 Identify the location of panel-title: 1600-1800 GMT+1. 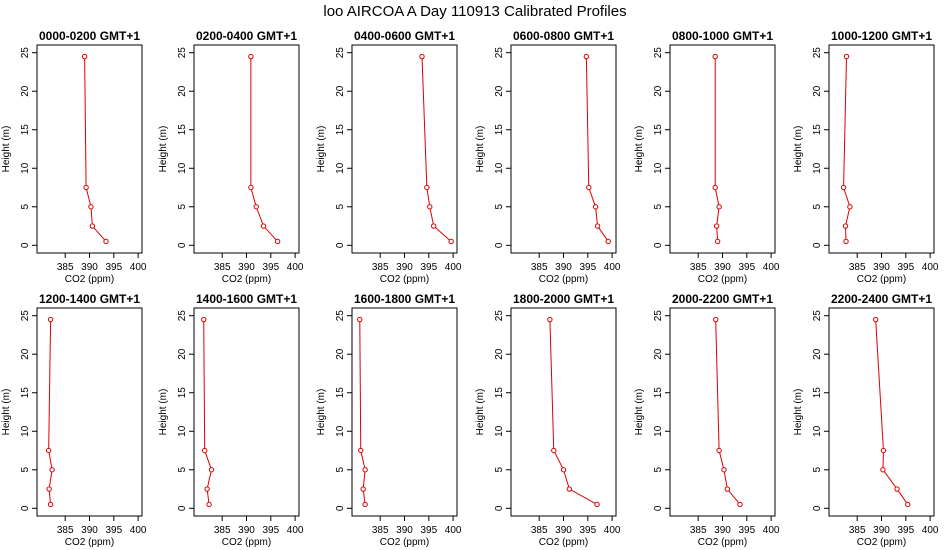
(404, 299).